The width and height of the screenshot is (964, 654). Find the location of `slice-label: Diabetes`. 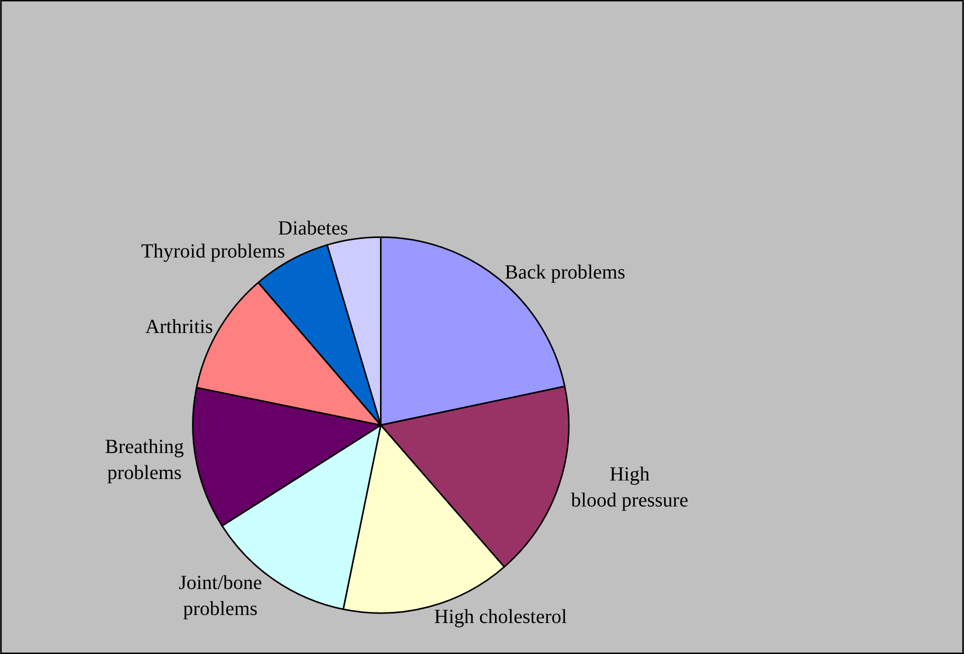

slice-label: Diabetes is located at coordinates (313, 228).